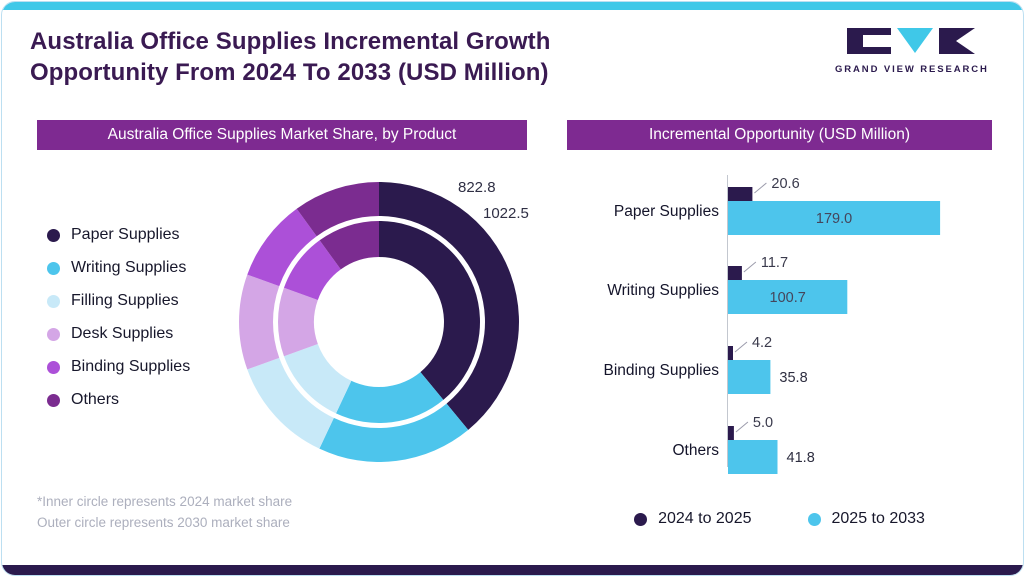 The height and width of the screenshot is (578, 1025). Describe the element at coordinates (477, 187) in the screenshot. I see `inner-ring-total-label: 822.8` at that location.